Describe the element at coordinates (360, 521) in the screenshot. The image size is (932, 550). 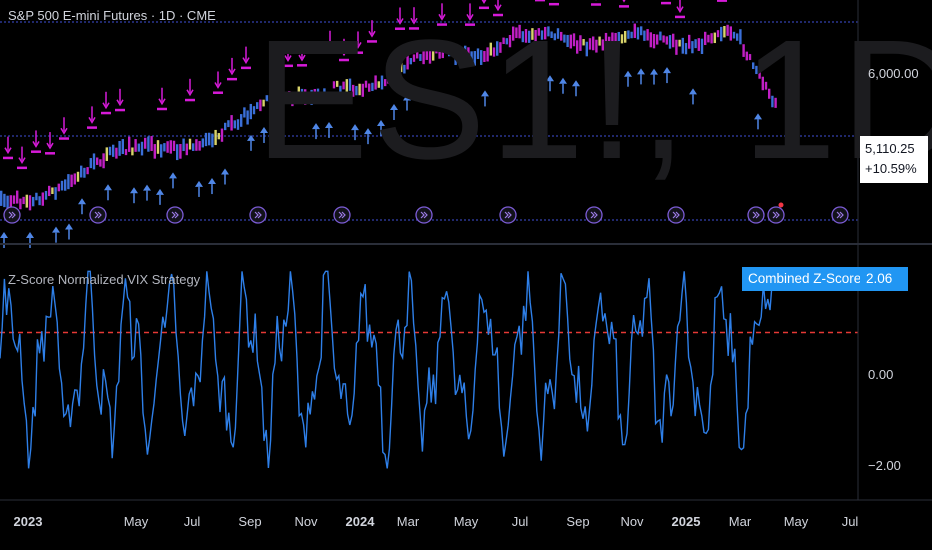
I see `time-axis-label: 2024` at that location.